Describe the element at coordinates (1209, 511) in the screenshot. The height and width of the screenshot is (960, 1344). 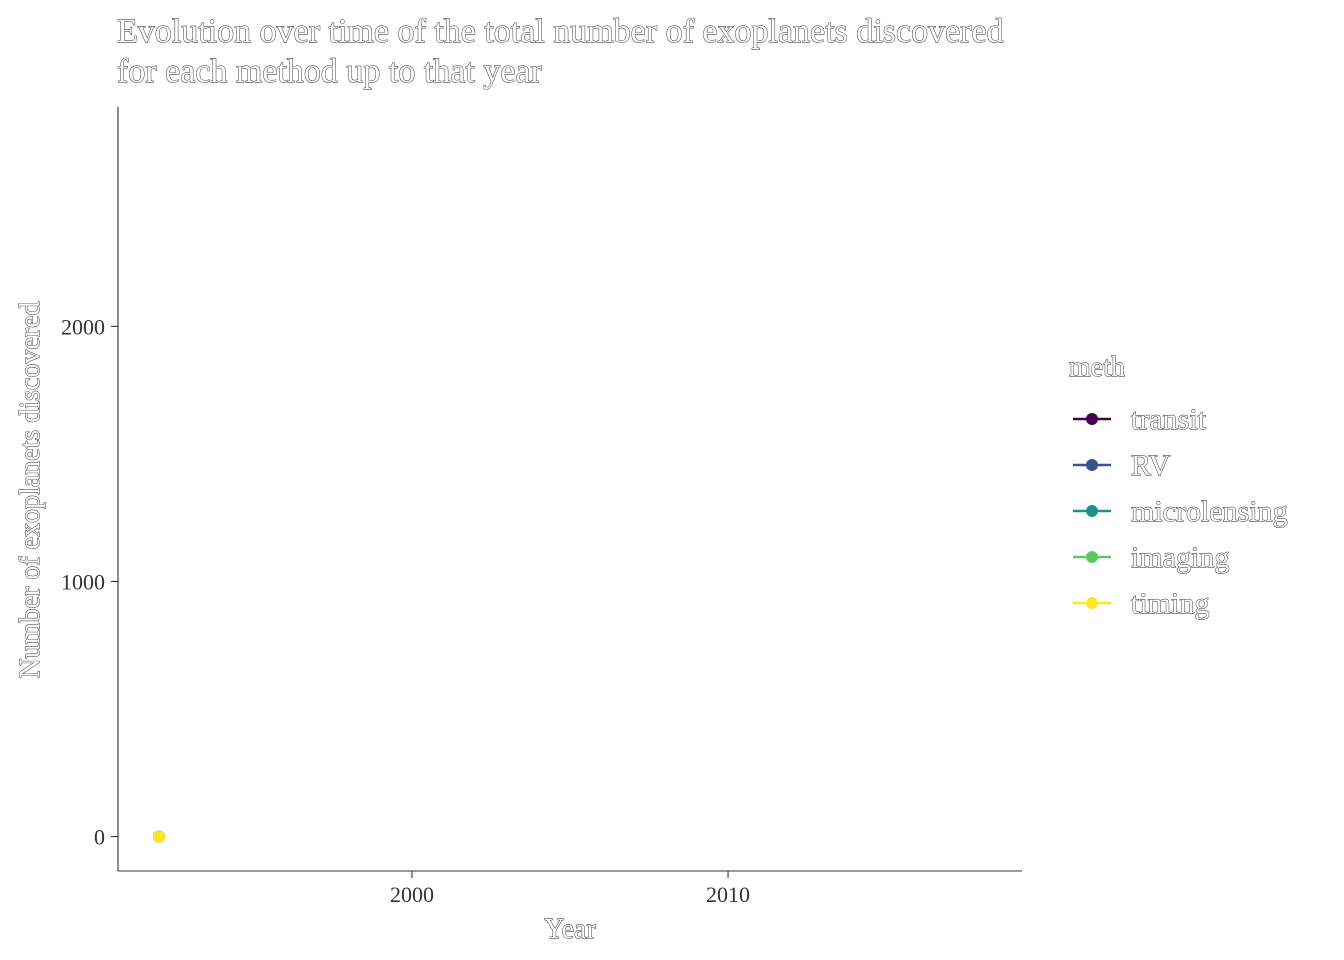
I see `legend-label: microlensing` at that location.